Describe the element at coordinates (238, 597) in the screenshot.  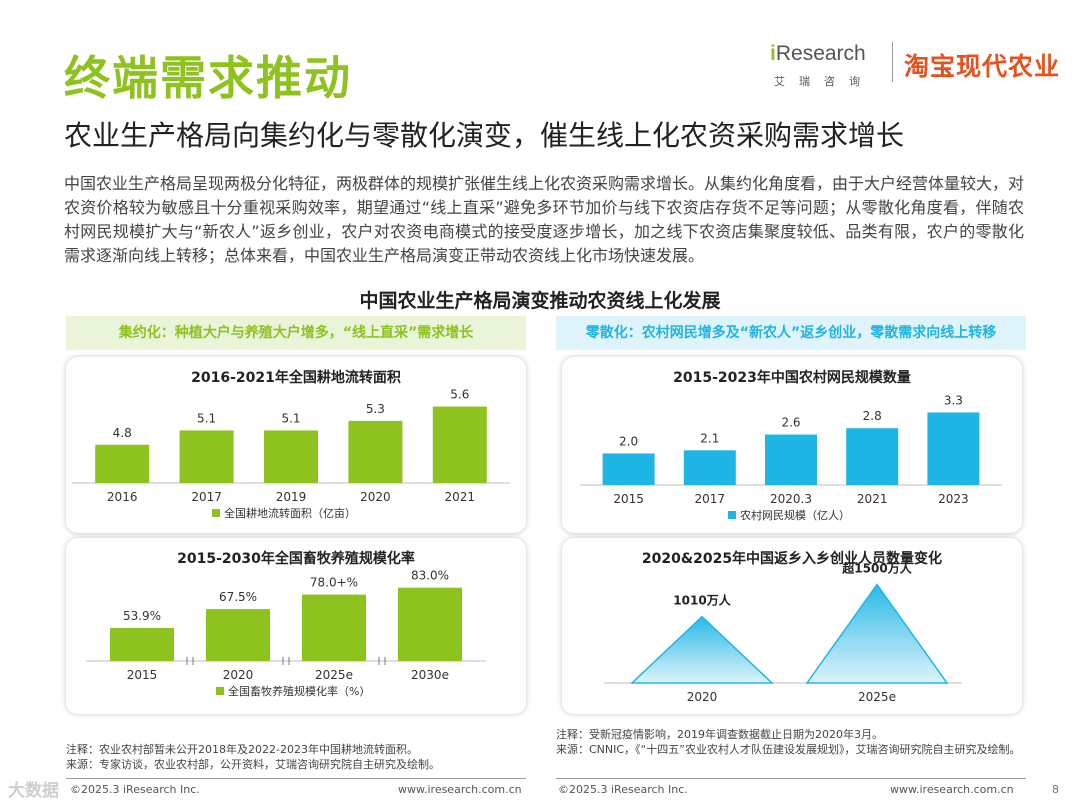
I see `data-label-2020: 67.5%` at that location.